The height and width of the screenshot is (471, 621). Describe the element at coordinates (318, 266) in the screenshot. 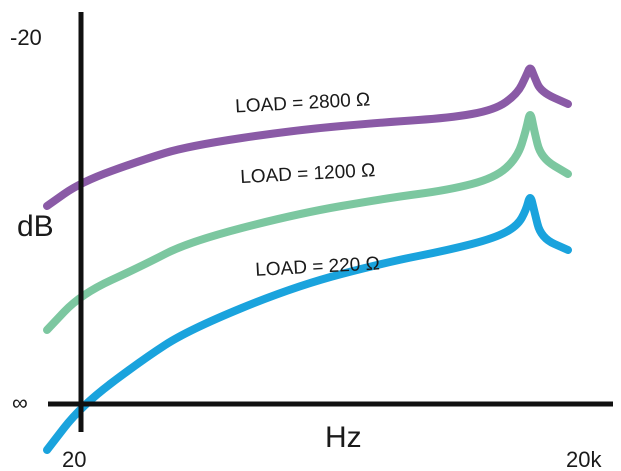

I see `series-label-220: LOAD = 220 Ω` at that location.